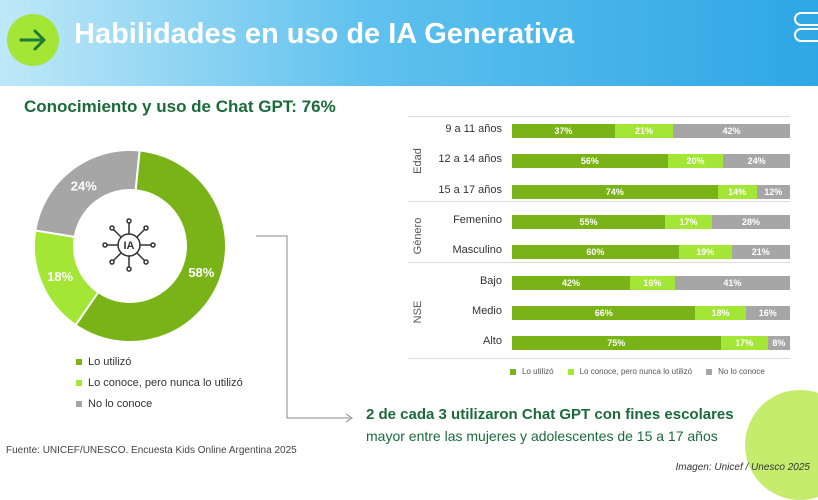 This screenshot has height=500, width=818. What do you see at coordinates (201, 272) in the screenshot?
I see `donut-data-label: 58%` at bounding box center [201, 272].